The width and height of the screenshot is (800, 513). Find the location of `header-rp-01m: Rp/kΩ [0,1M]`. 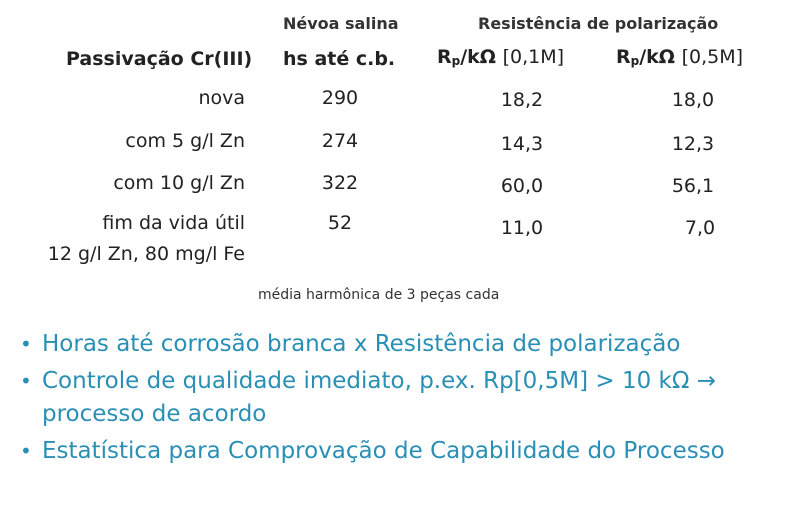

header-rp-01m: Rp/kΩ [0,1M] is located at coordinates (501, 57).